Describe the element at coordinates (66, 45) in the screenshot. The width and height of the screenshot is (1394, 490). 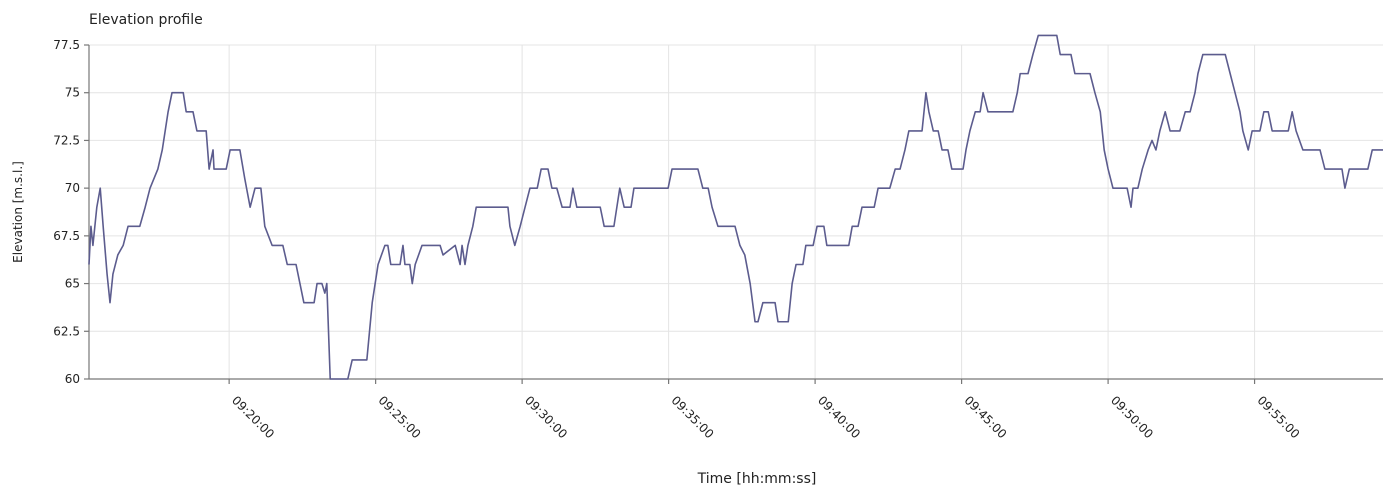
I see `y-tick-label: 77.5` at that location.